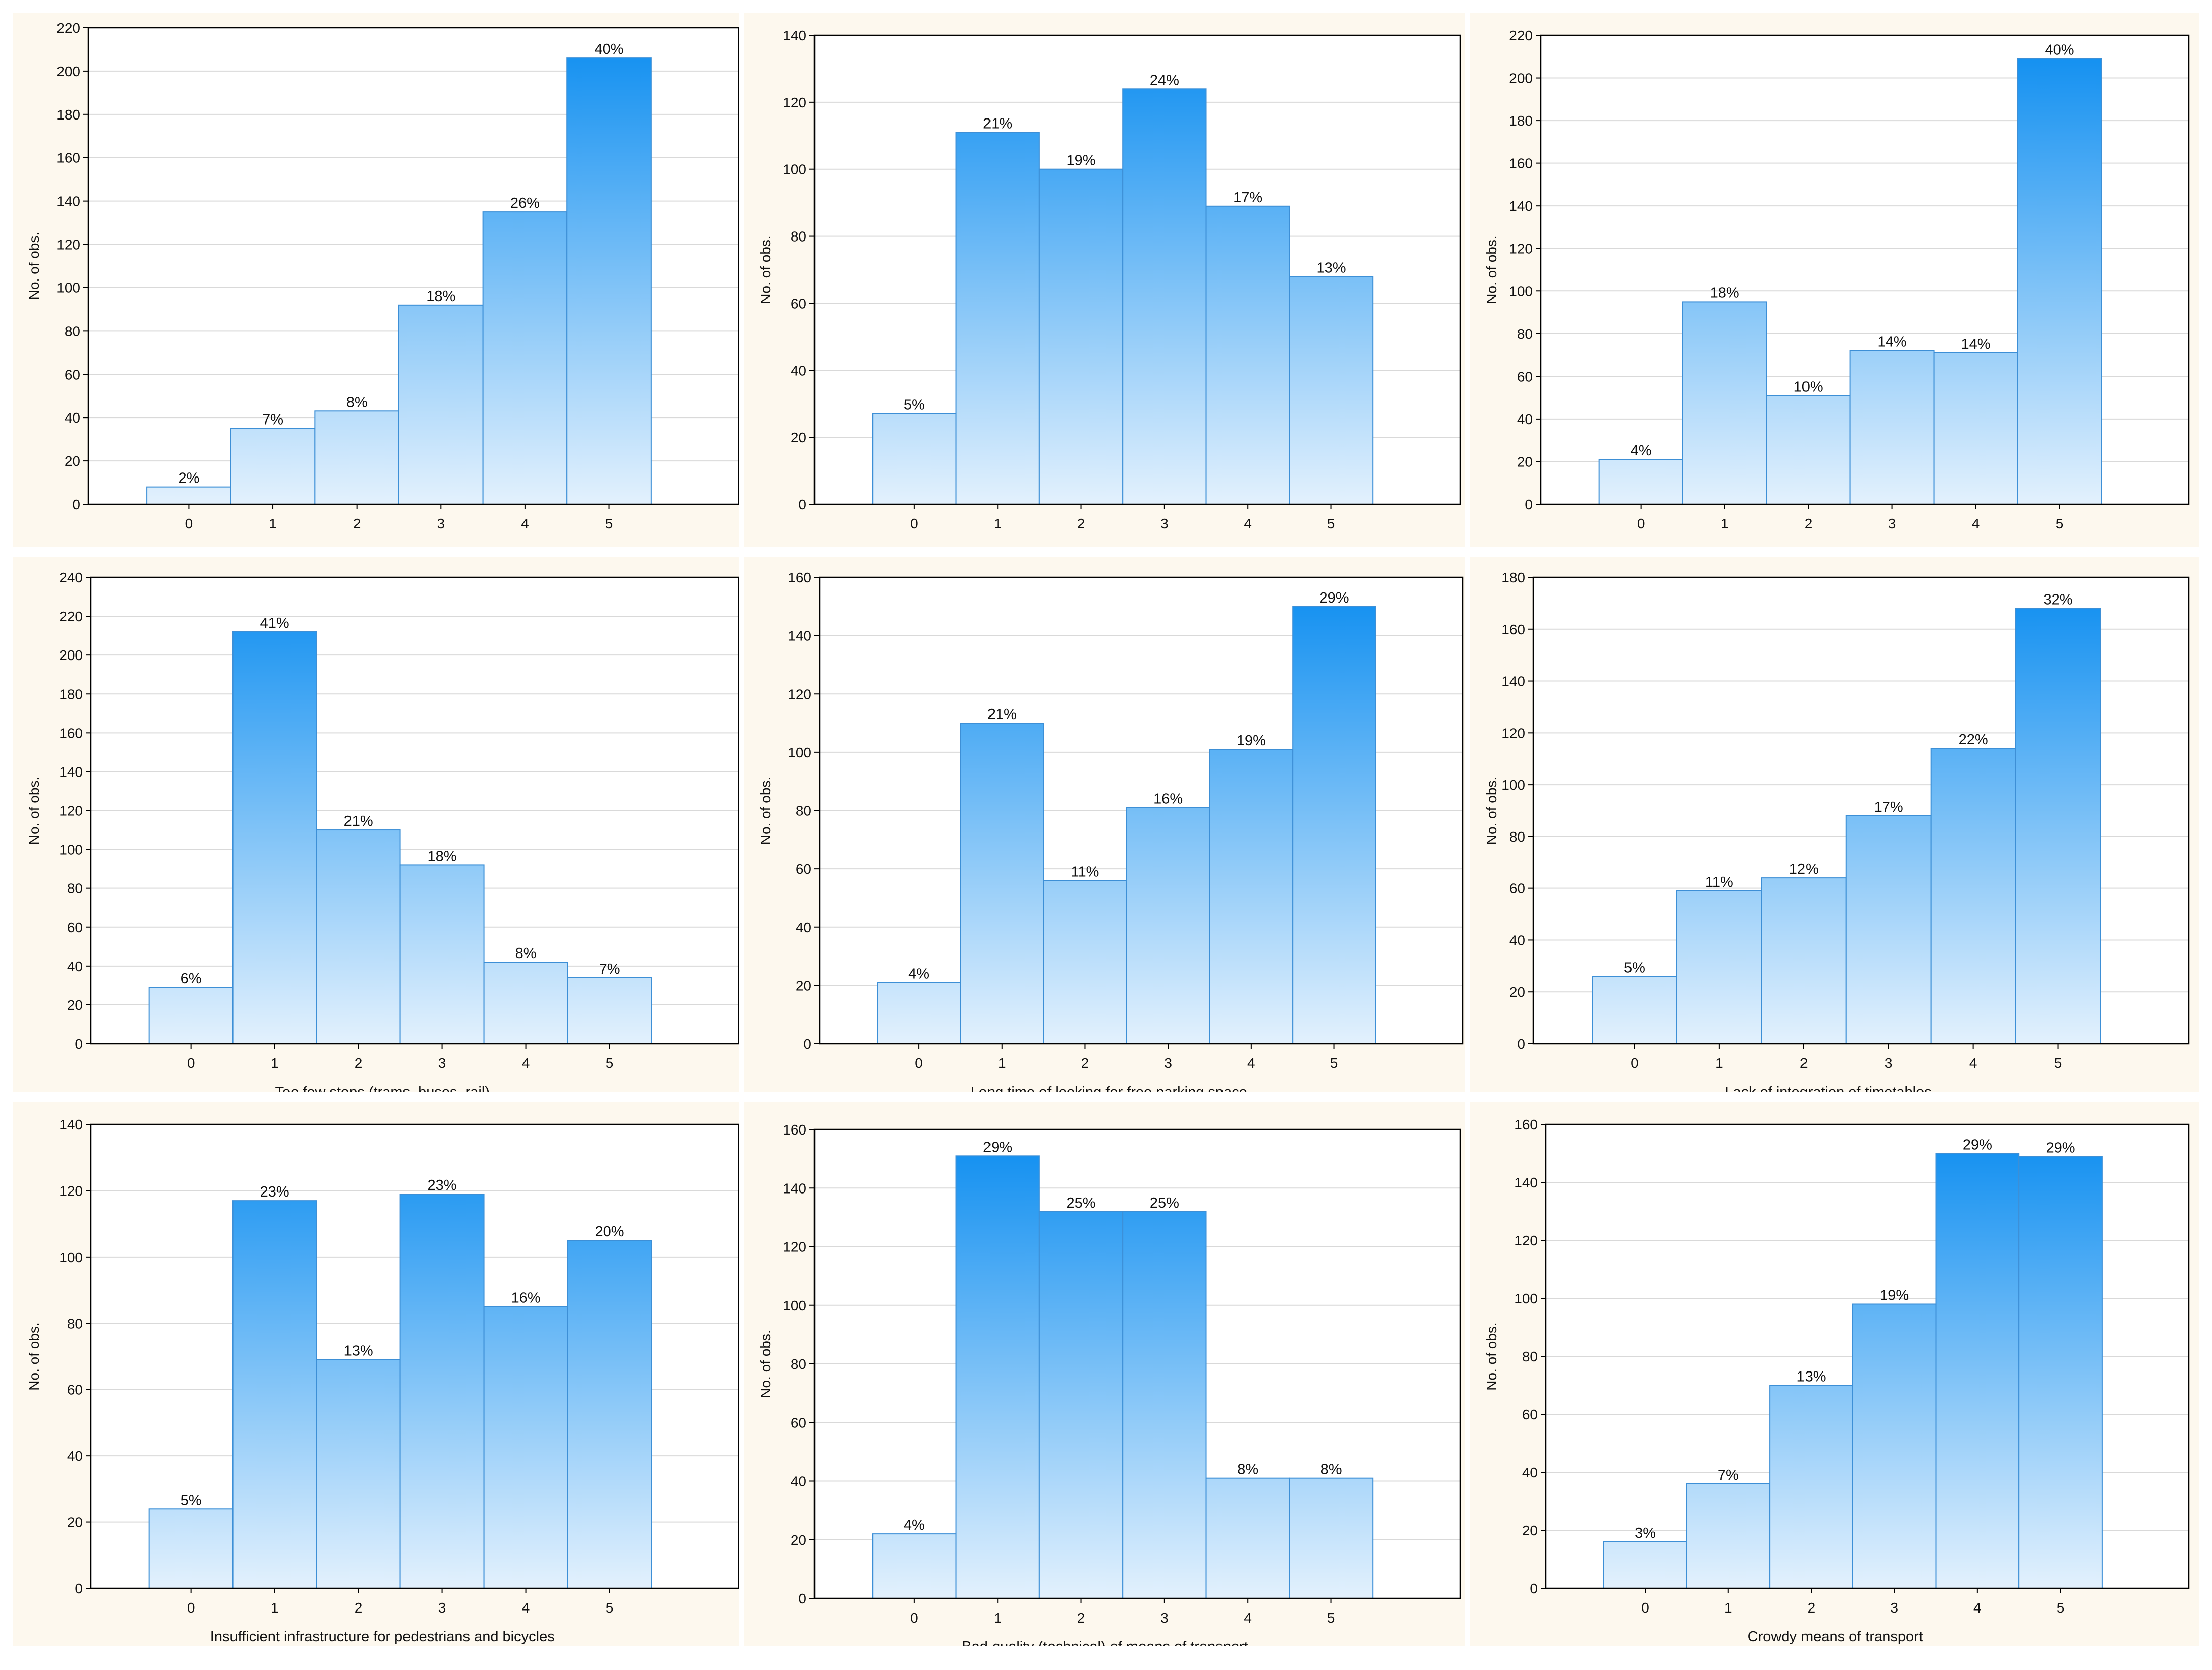 The height and width of the screenshot is (1670, 2212). I want to click on bar-percent-label: 21%, so click(1002, 714).